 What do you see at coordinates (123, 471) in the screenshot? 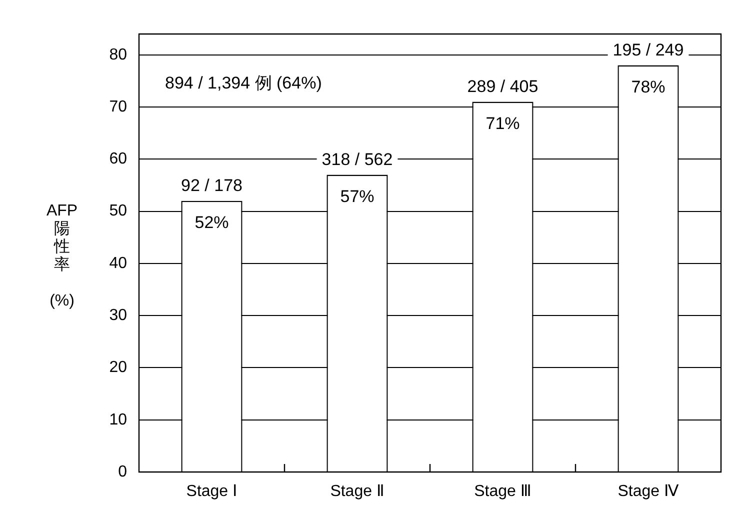
I see `y-tick-label: 0` at bounding box center [123, 471].